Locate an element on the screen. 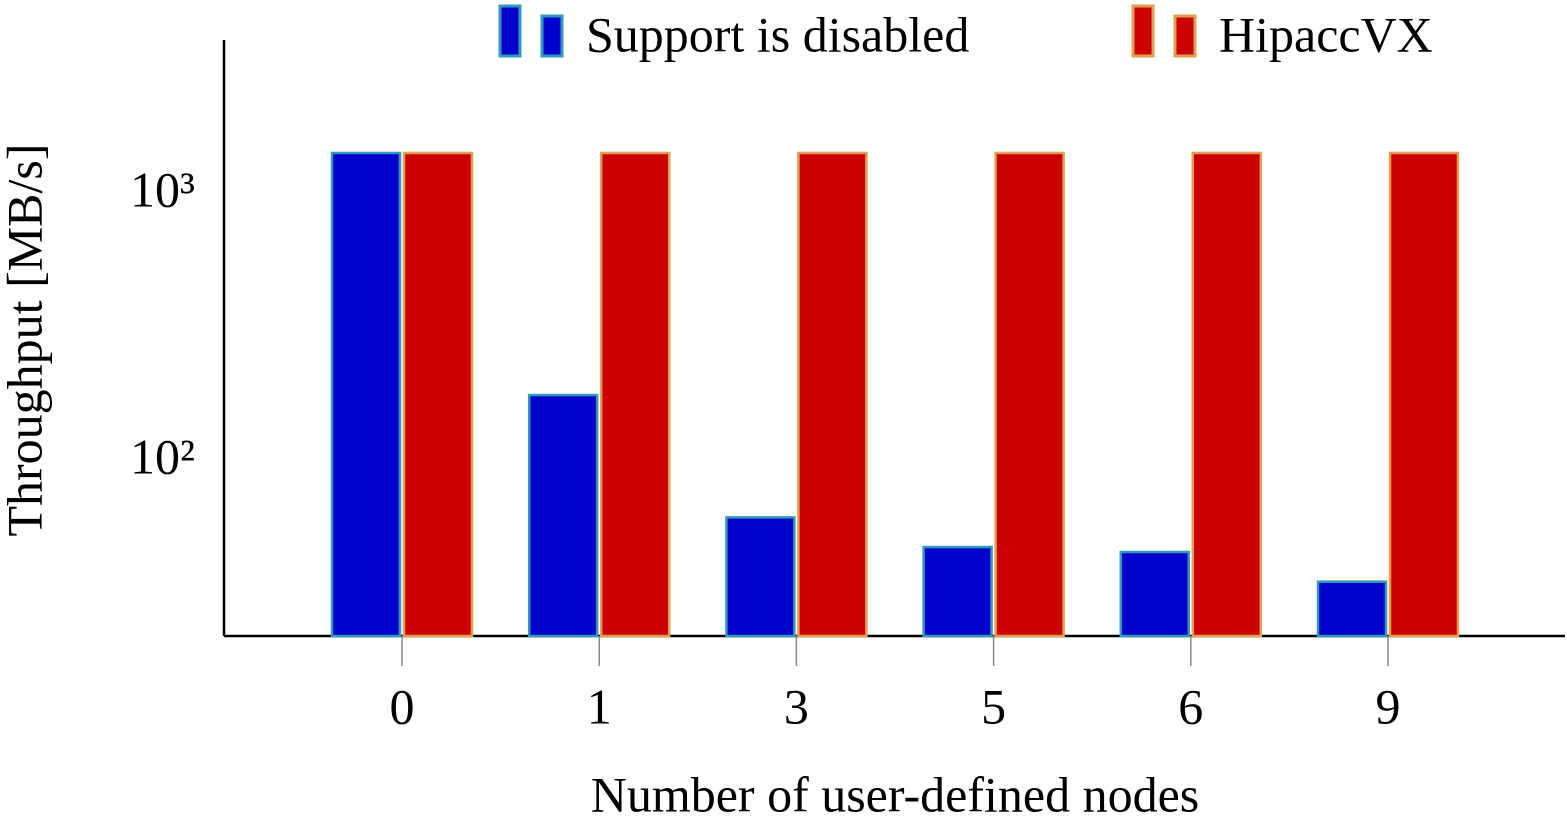 This screenshot has width=1567, height=825. legend-label: HipaccVX is located at coordinates (1326, 34).